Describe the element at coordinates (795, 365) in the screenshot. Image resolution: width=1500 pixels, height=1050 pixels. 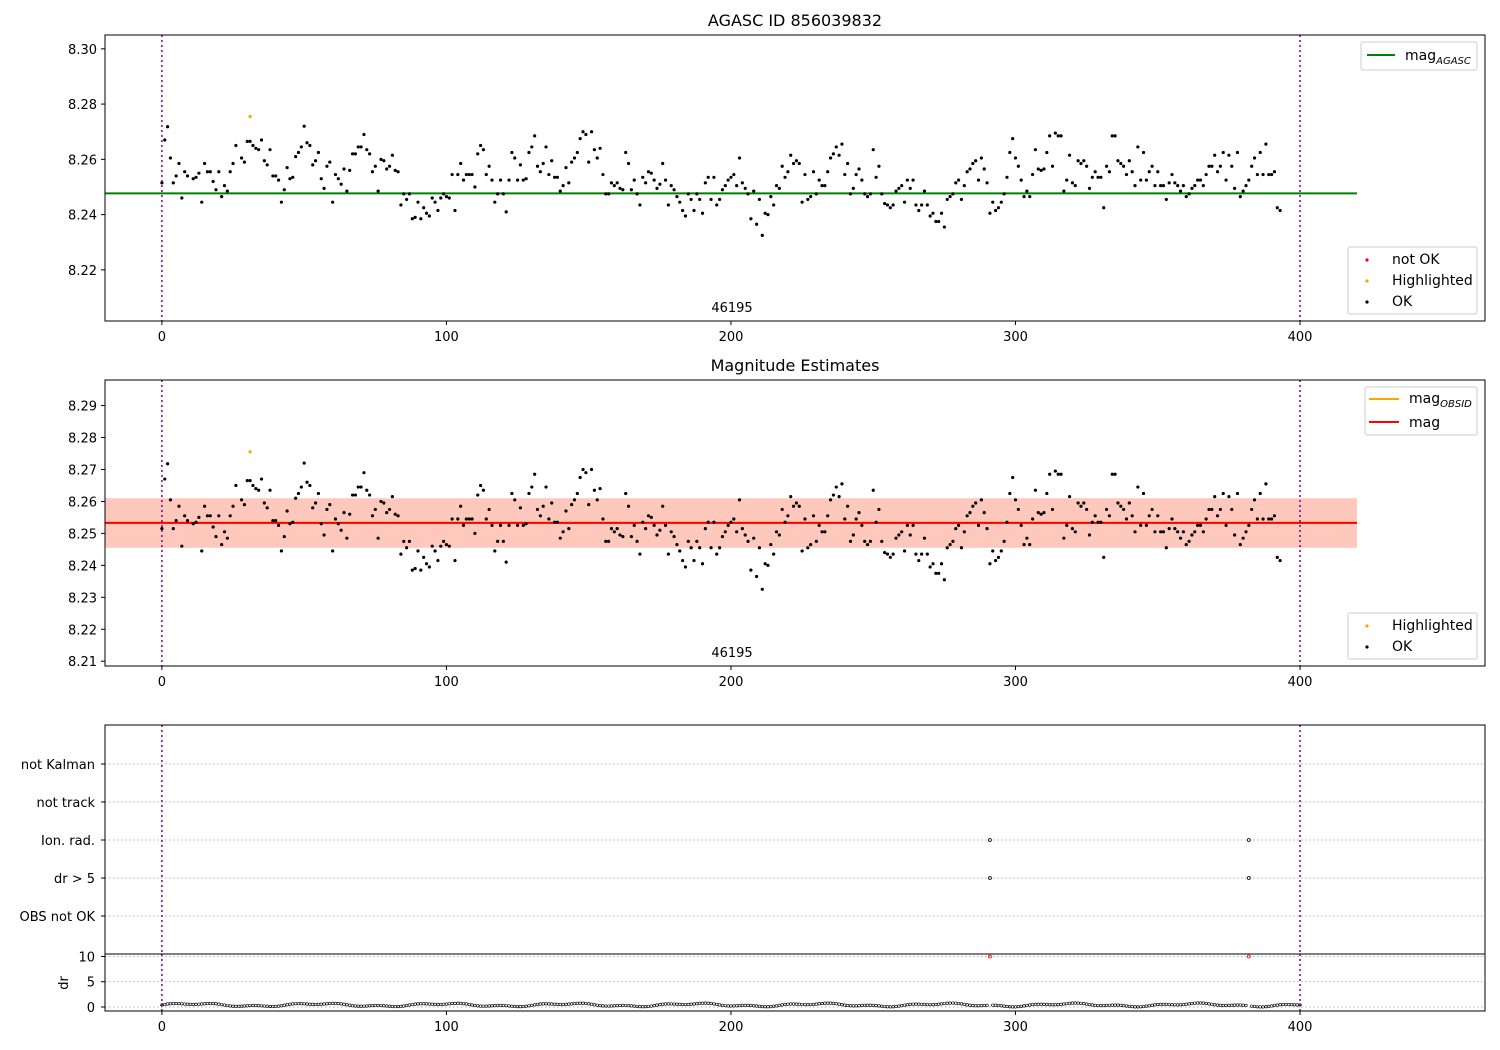
I see `panel2-title: Magnitude Estimates` at that location.